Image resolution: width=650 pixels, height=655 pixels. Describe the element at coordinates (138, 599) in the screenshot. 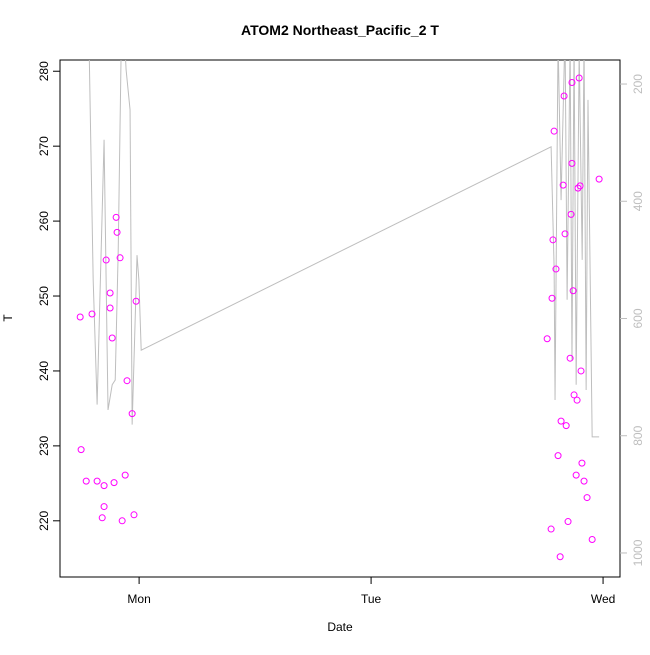

I see `x-tick-label: Mon` at that location.